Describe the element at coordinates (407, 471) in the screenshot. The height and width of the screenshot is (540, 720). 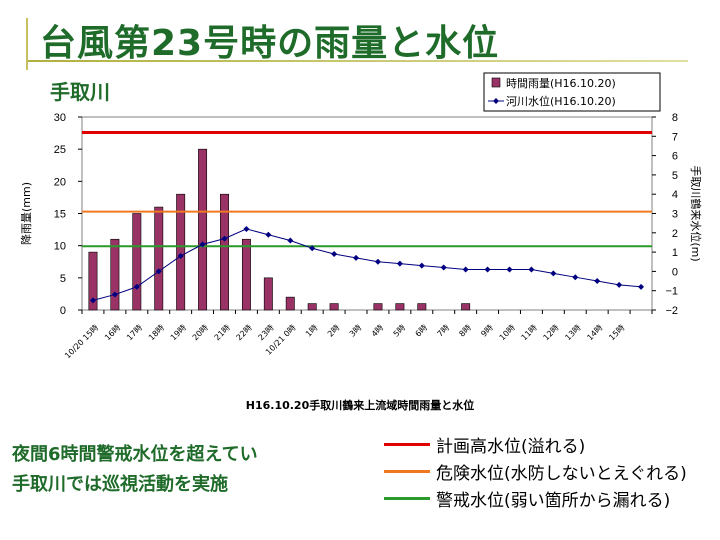
I see `danger-level-swatch` at that location.